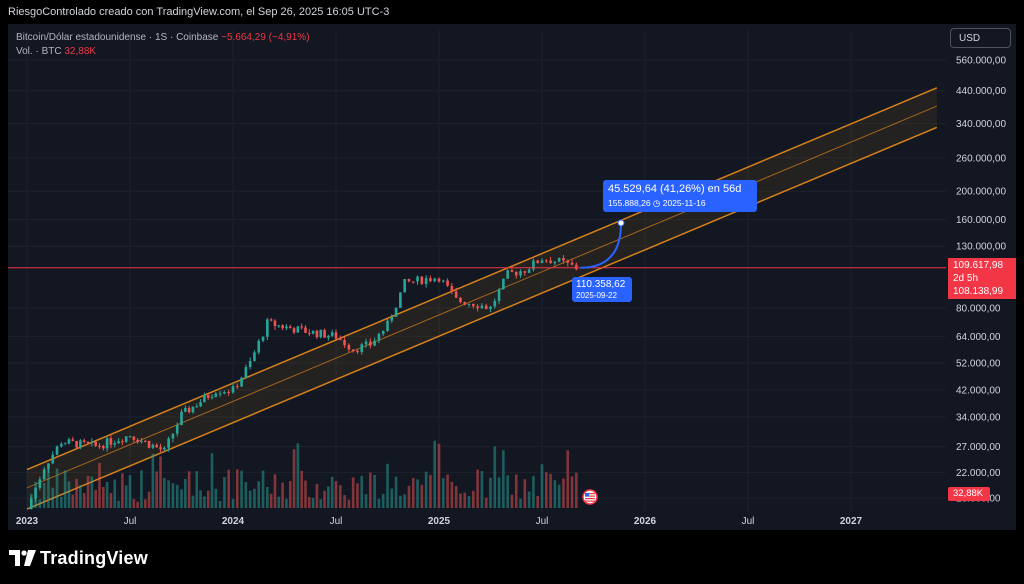 The width and height of the screenshot is (1024, 584). Describe the element at coordinates (233, 521) in the screenshot. I see `x-tick-label: 2024` at that location.